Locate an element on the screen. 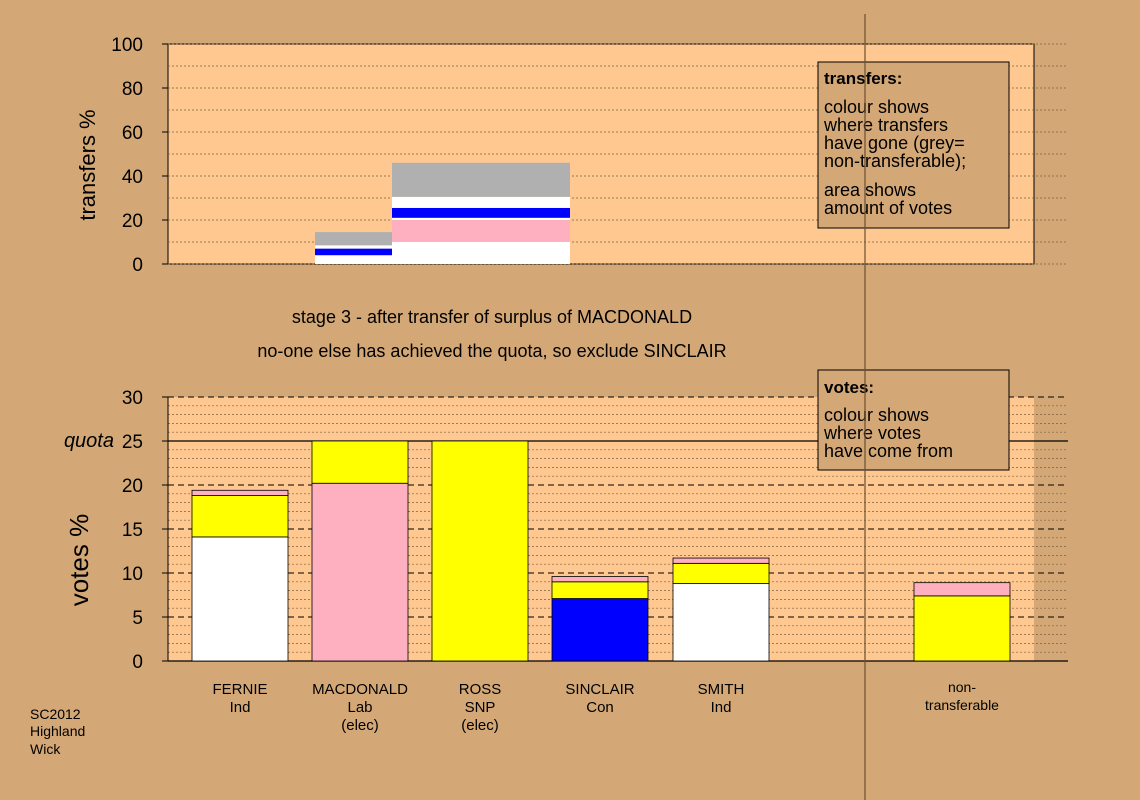  category-label: SINCLAIR is located at coordinates (599, 689).